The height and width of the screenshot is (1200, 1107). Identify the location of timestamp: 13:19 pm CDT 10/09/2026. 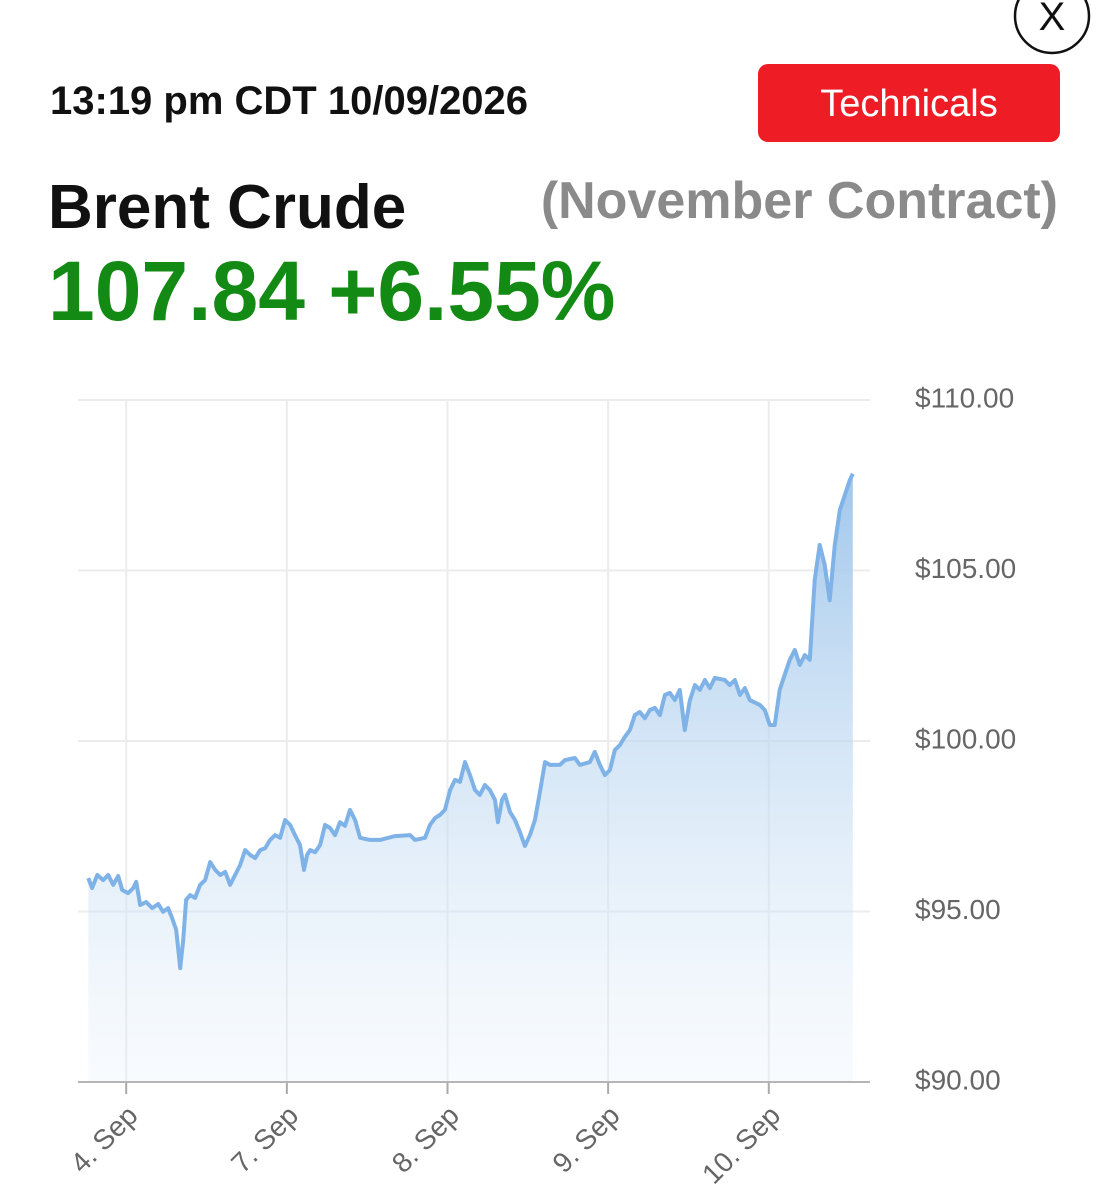
(289, 101).